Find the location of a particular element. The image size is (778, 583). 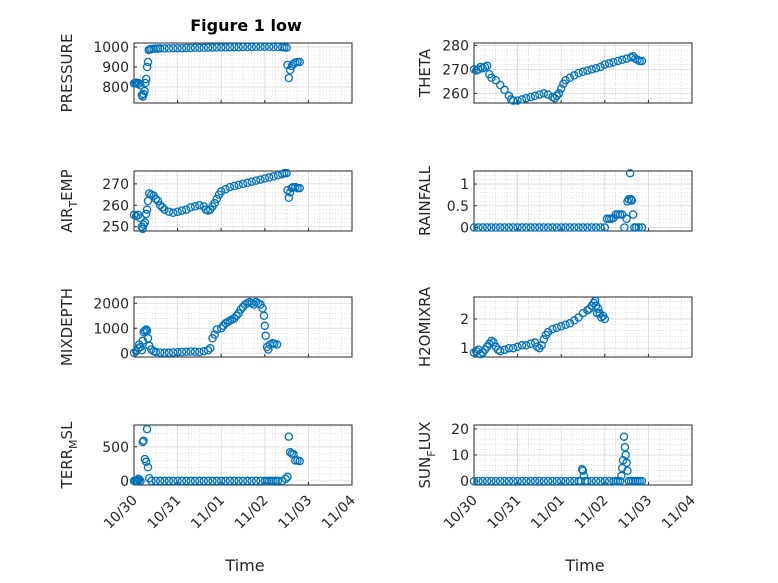

y-tick-label: 0 is located at coordinates (124, 354).